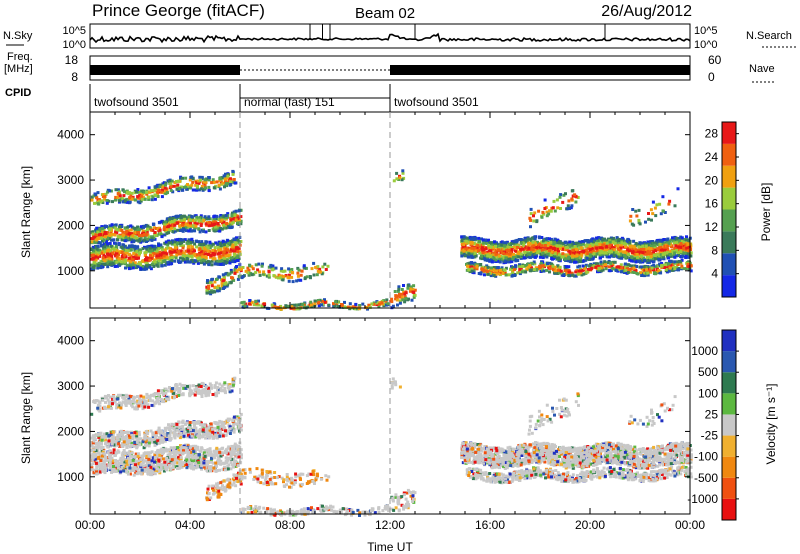 The image size is (800, 554). I want to click on noise-right-bottom-tick: 10^0, so click(706, 45).